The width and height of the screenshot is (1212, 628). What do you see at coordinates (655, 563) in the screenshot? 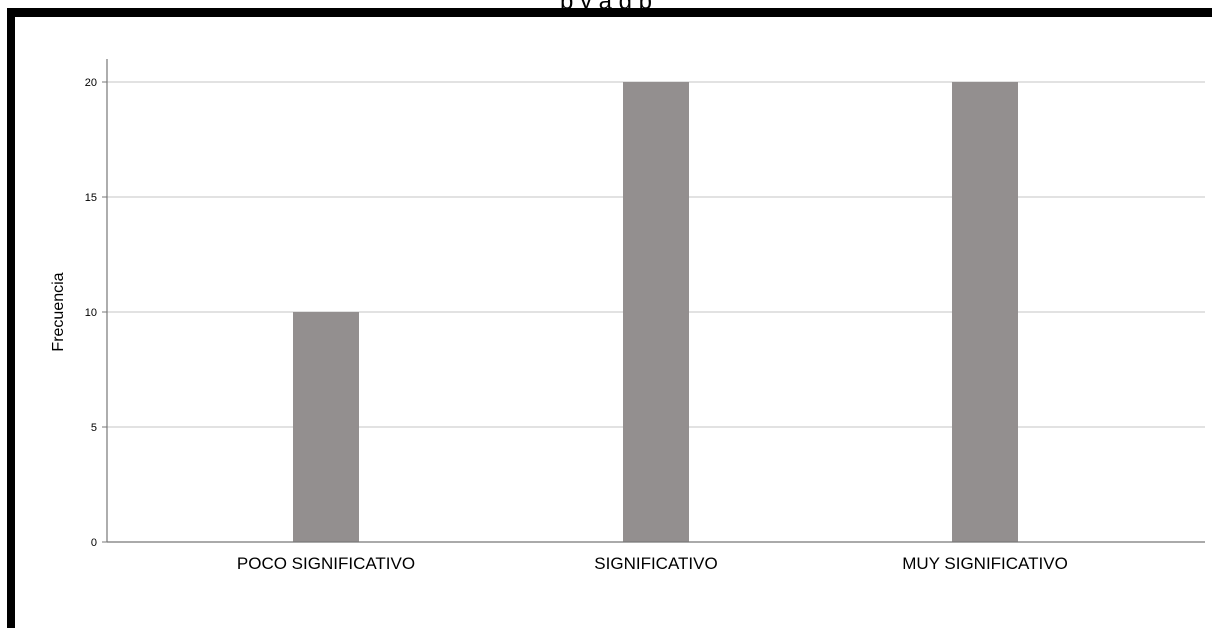
I see `x-tick-label: SIGNIFICATIVO` at bounding box center [655, 563].